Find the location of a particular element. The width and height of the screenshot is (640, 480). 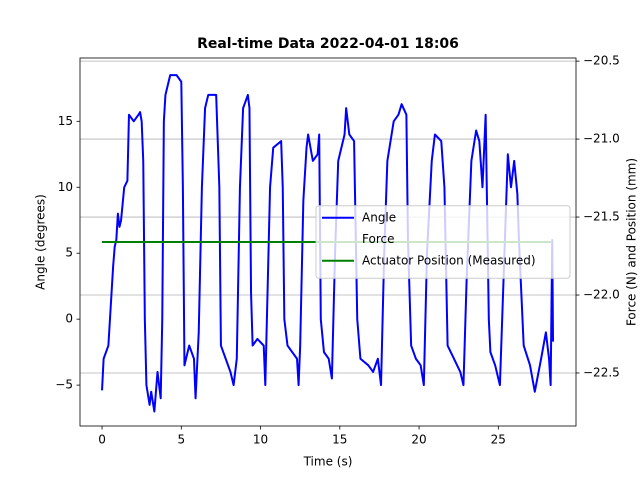

y2-axis-label: Force (N) and Position (mm) is located at coordinates (632, 242).